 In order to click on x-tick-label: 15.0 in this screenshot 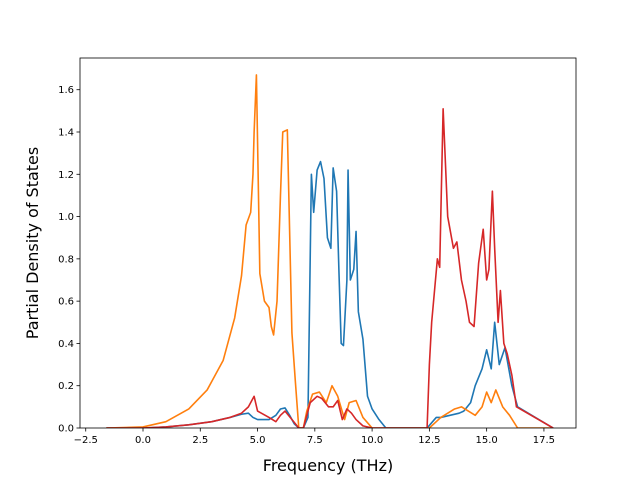, I will do `click(487, 440)`.